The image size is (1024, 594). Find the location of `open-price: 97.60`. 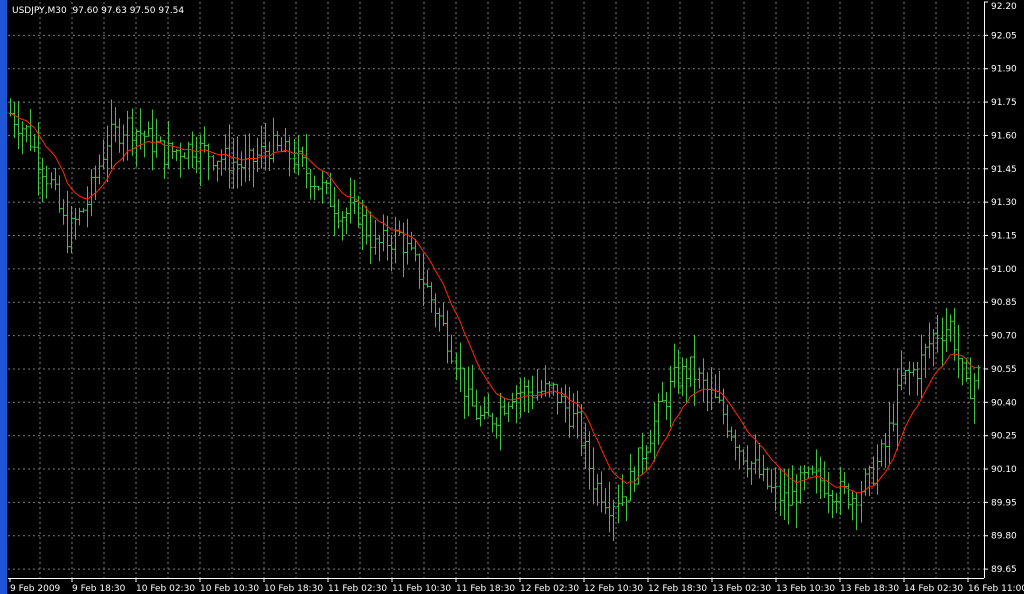

open-price: 97.60 is located at coordinates (85, 11).